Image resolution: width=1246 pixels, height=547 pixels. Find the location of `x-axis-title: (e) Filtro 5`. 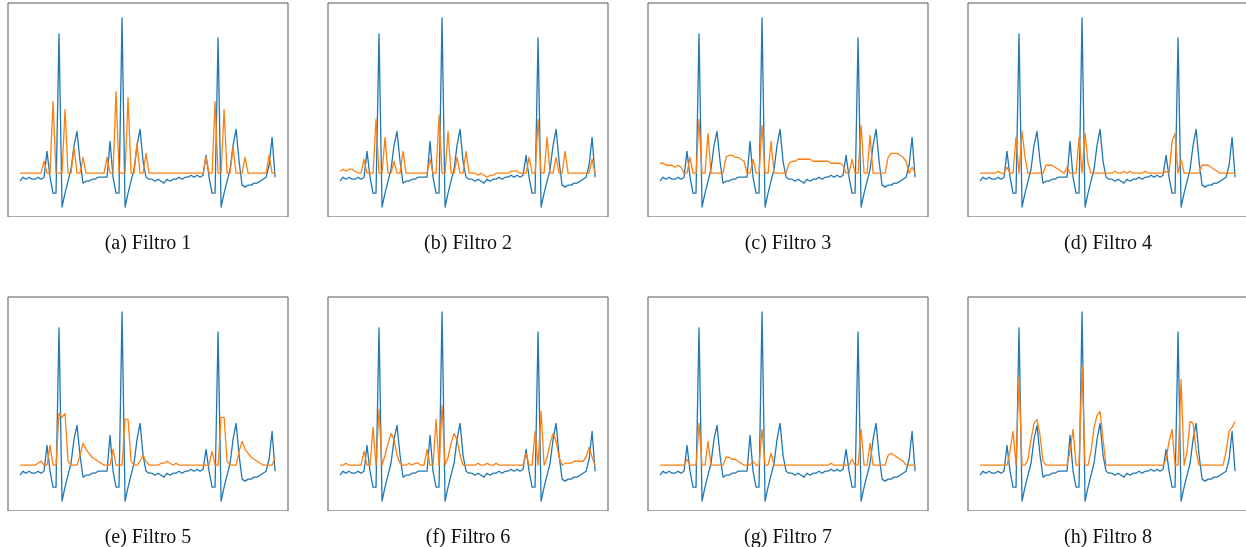

x-axis-title: (e) Filtro 5 is located at coordinates (148, 535).